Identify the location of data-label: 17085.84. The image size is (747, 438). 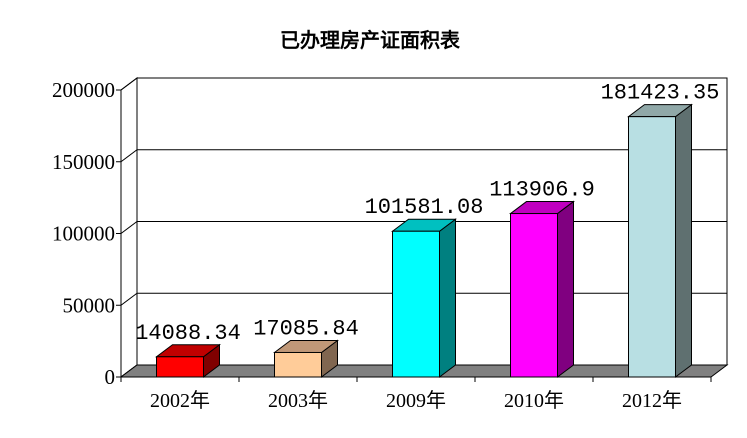
(306, 328).